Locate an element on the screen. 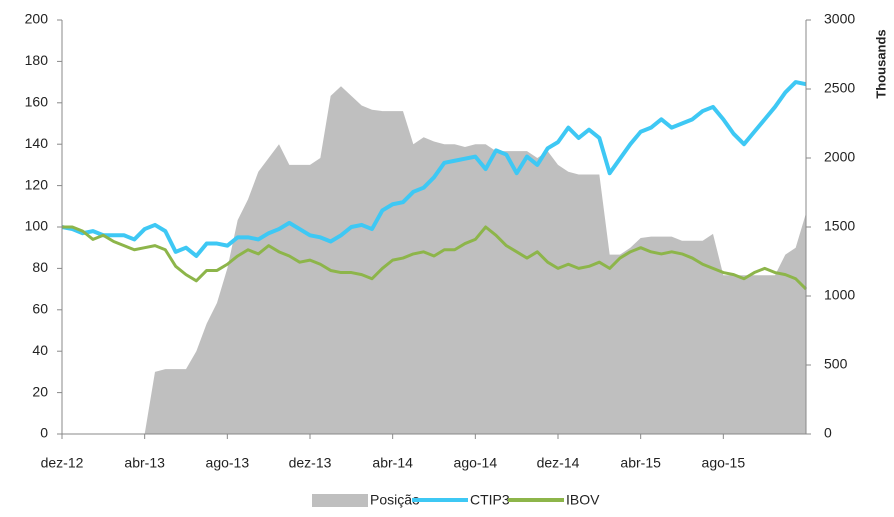  y-tick-label: 20 is located at coordinates (40, 391).